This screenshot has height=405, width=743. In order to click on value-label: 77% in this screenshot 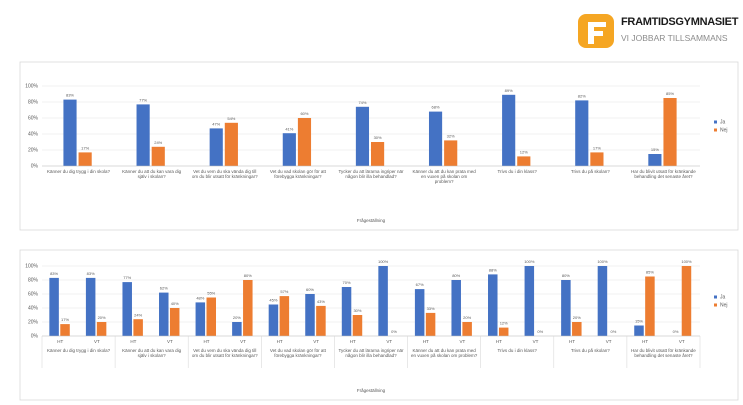, I will do `click(127, 277)`.